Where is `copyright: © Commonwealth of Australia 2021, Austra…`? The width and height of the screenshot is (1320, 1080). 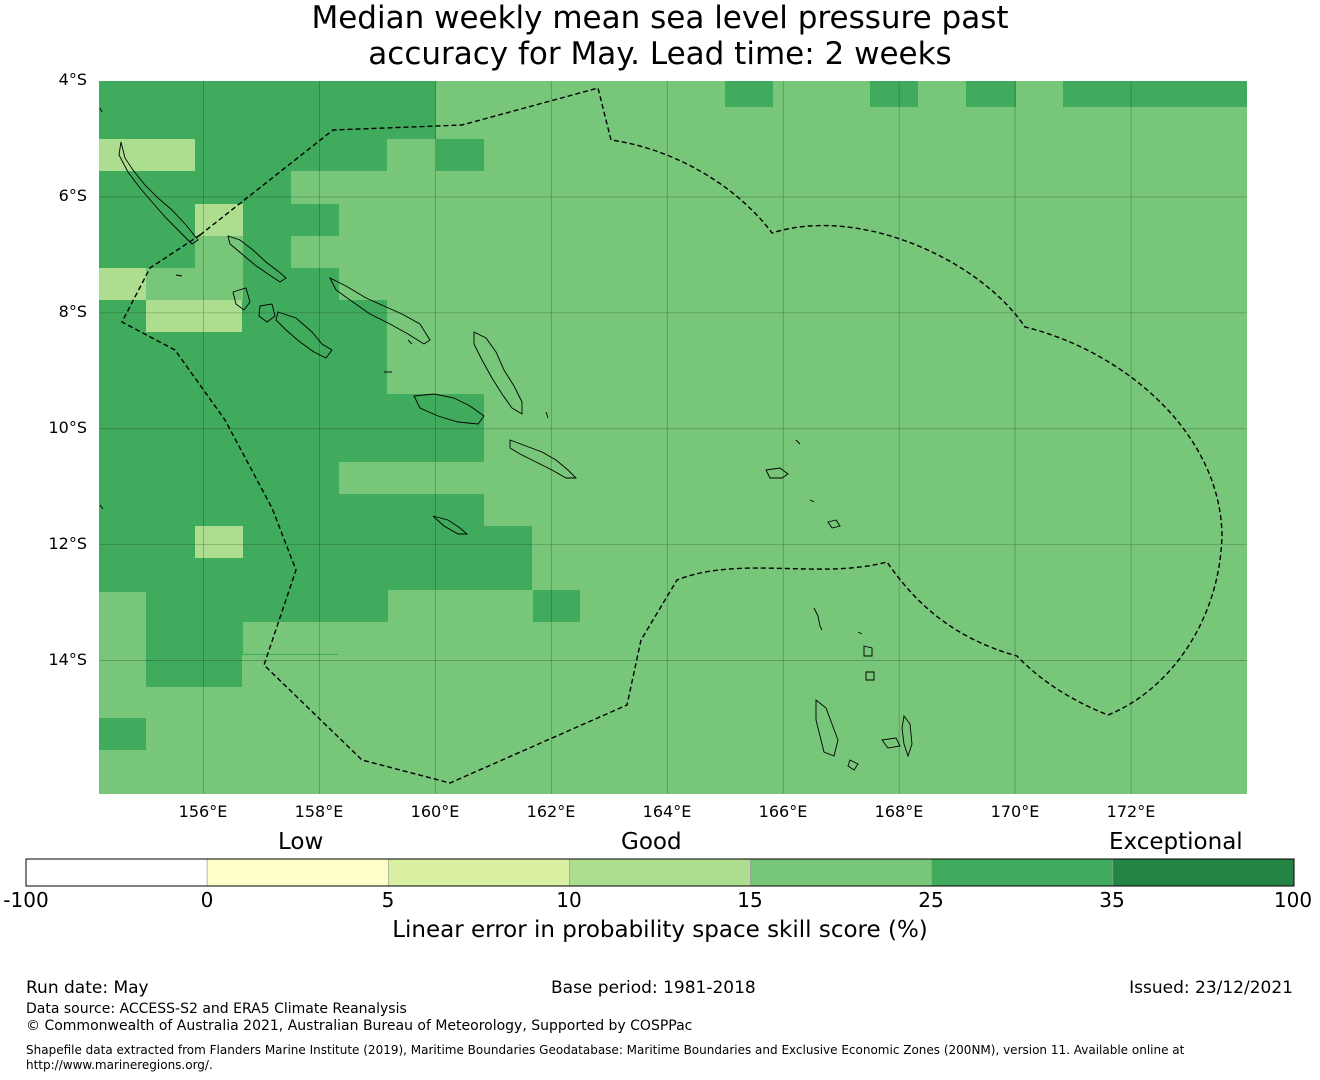
copyright: © Commonwealth of Australia 2021, Austra… is located at coordinates (359, 1026).